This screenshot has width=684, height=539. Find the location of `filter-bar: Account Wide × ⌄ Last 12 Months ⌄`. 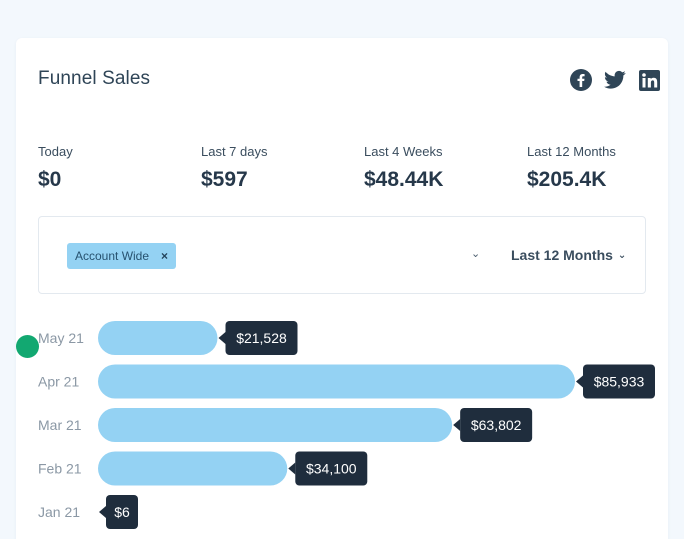

filter-bar: Account Wide × ⌄ Last 12 Months ⌄ is located at coordinates (342, 255).